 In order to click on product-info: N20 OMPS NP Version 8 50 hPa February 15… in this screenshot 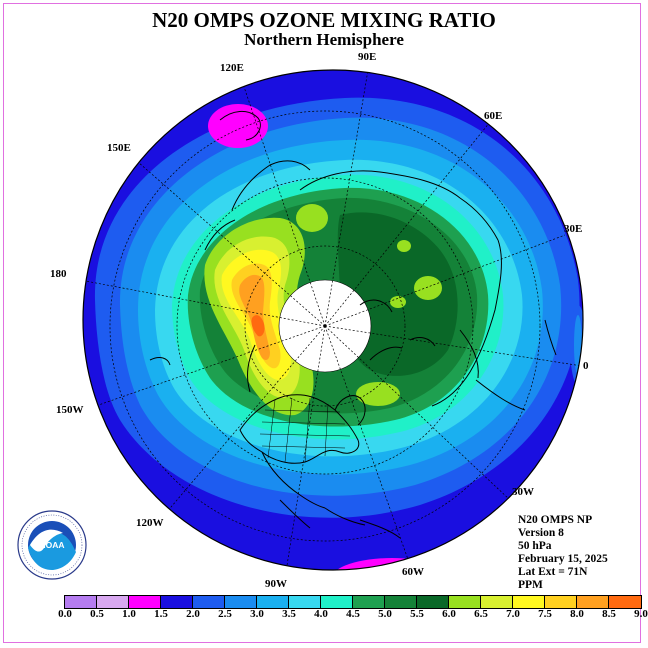, I will do `click(563, 553)`.